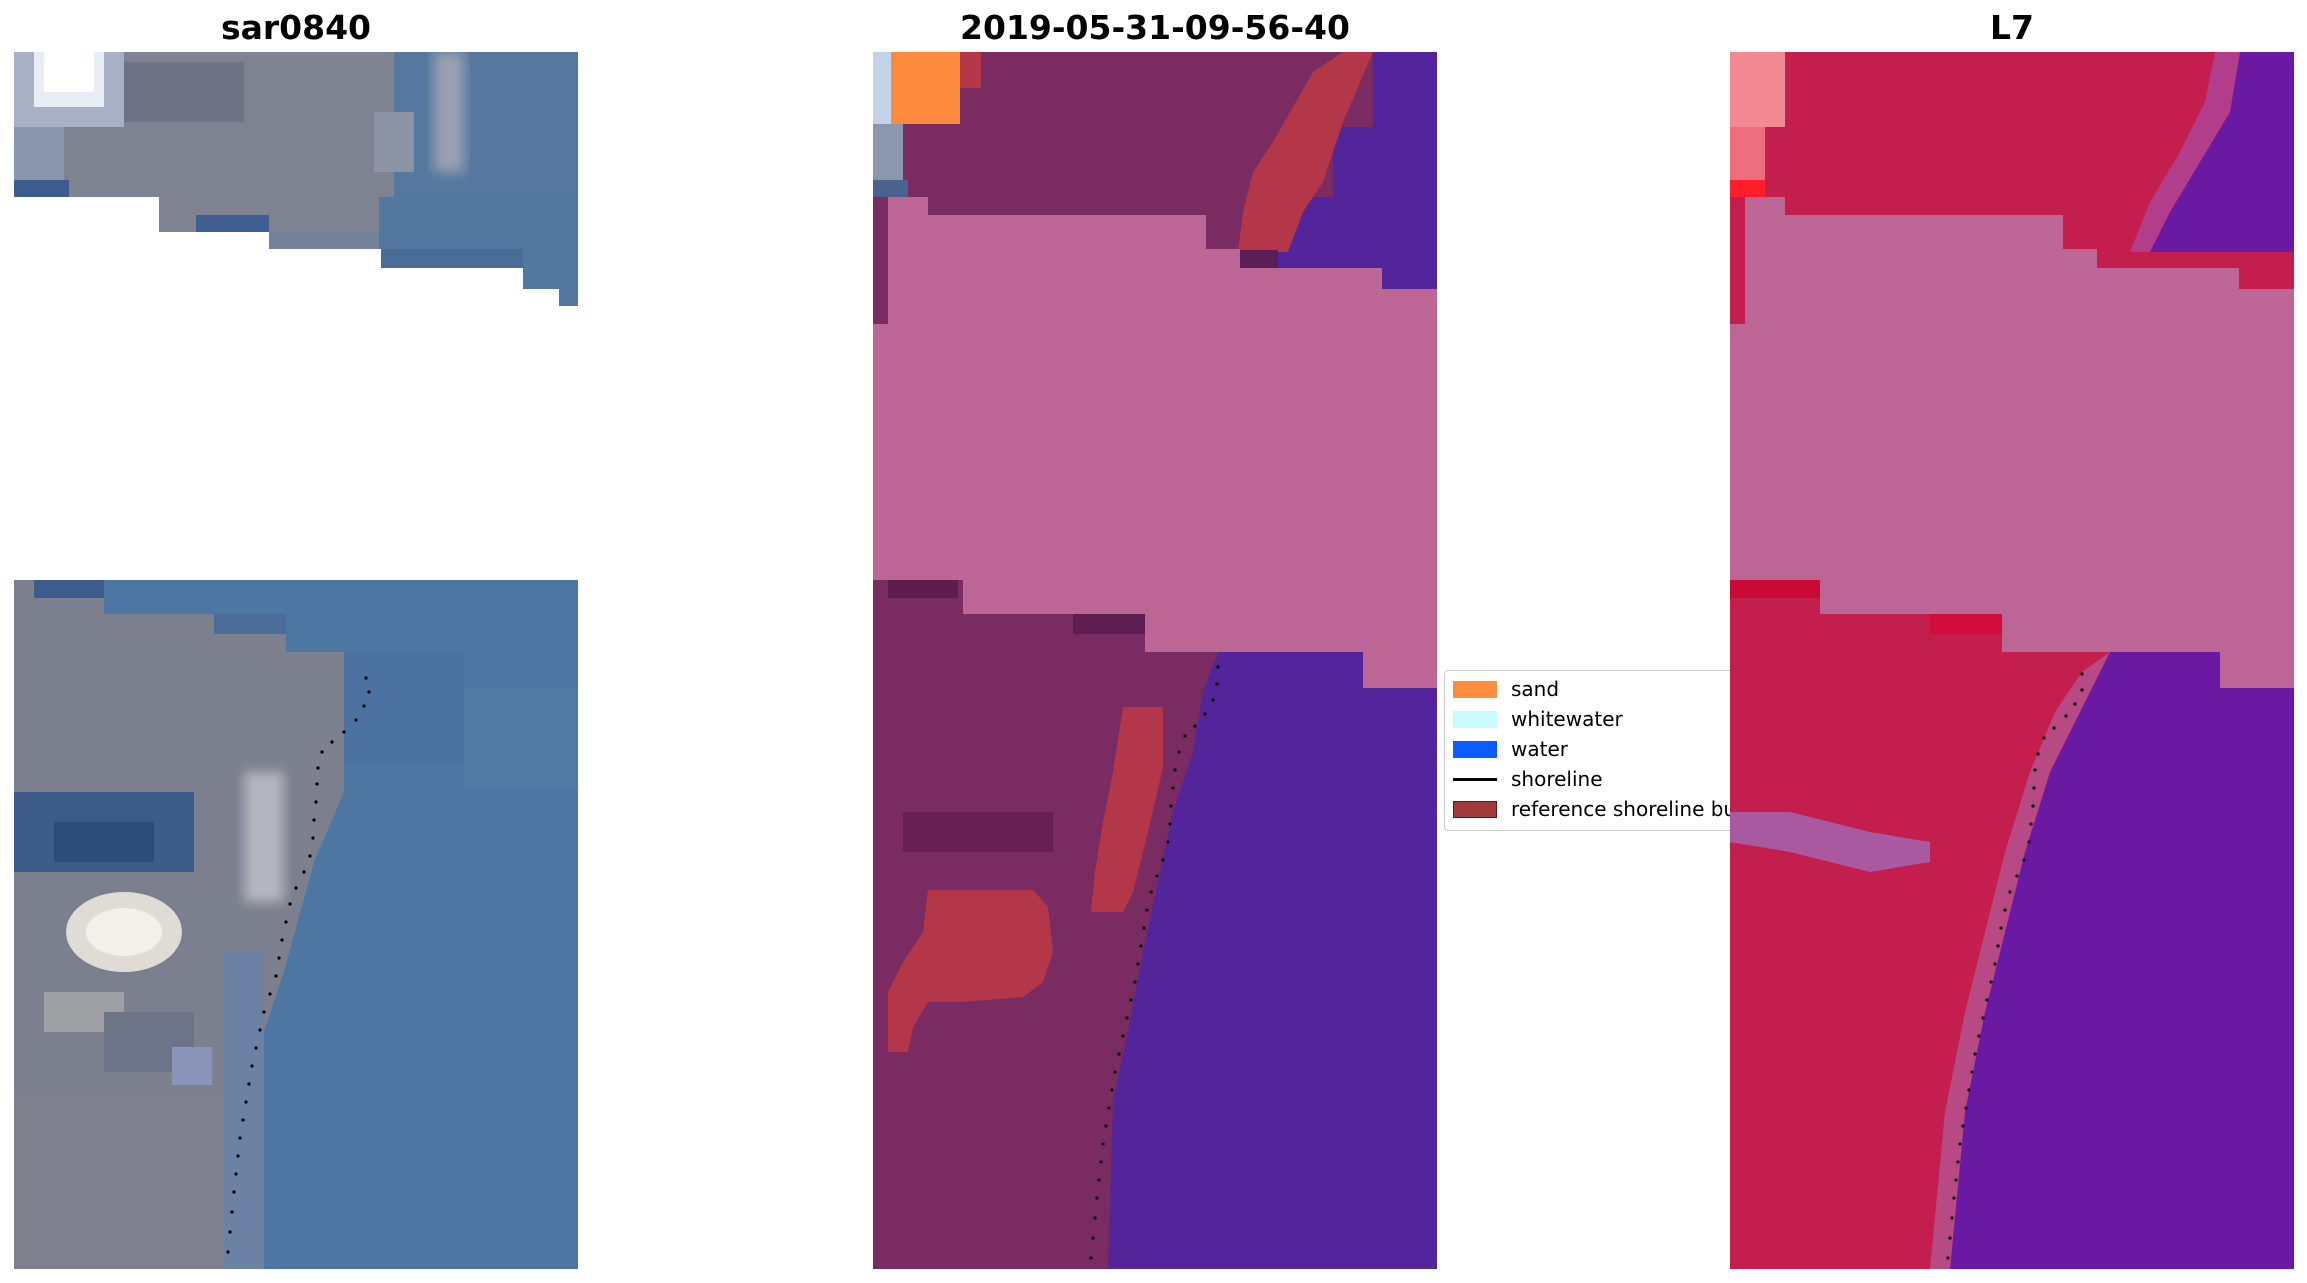 This screenshot has width=2307, height=1283. Describe the element at coordinates (298, 965) in the screenshot. I see `rgb-shoreline` at that location.